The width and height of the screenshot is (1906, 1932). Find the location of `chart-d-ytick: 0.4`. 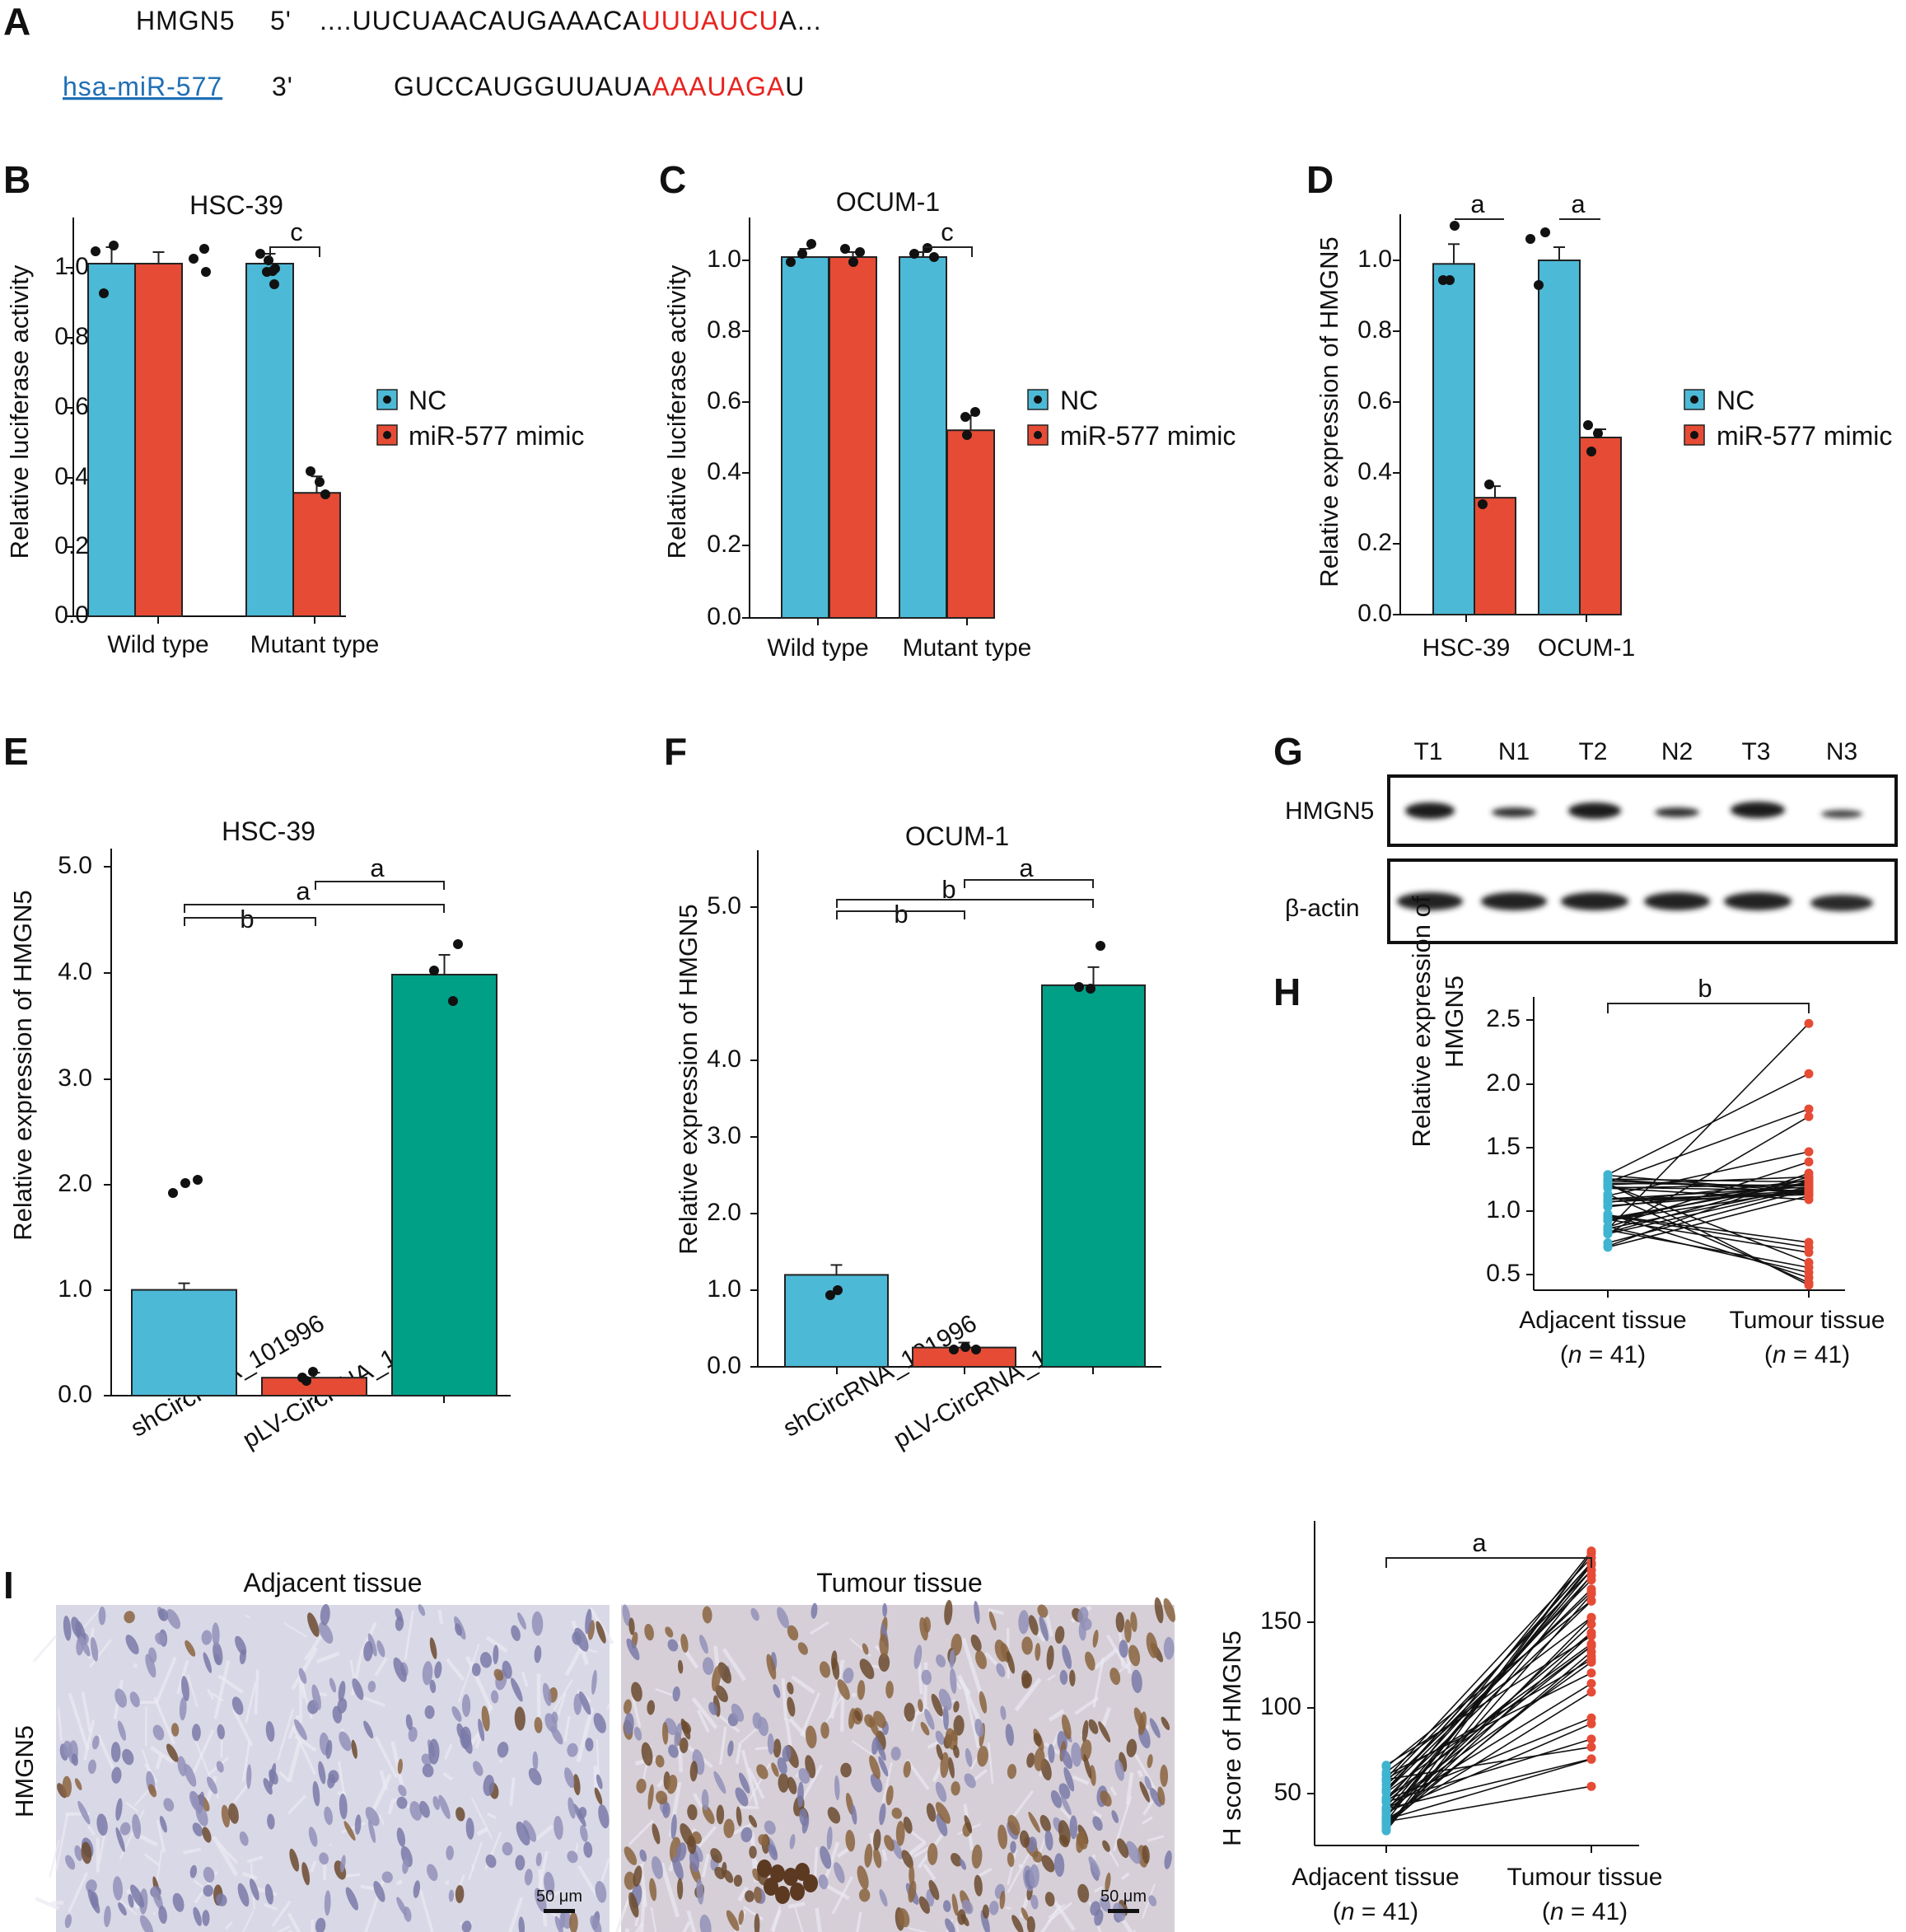

chart-d-ytick: 0.4 is located at coordinates (1374, 472).